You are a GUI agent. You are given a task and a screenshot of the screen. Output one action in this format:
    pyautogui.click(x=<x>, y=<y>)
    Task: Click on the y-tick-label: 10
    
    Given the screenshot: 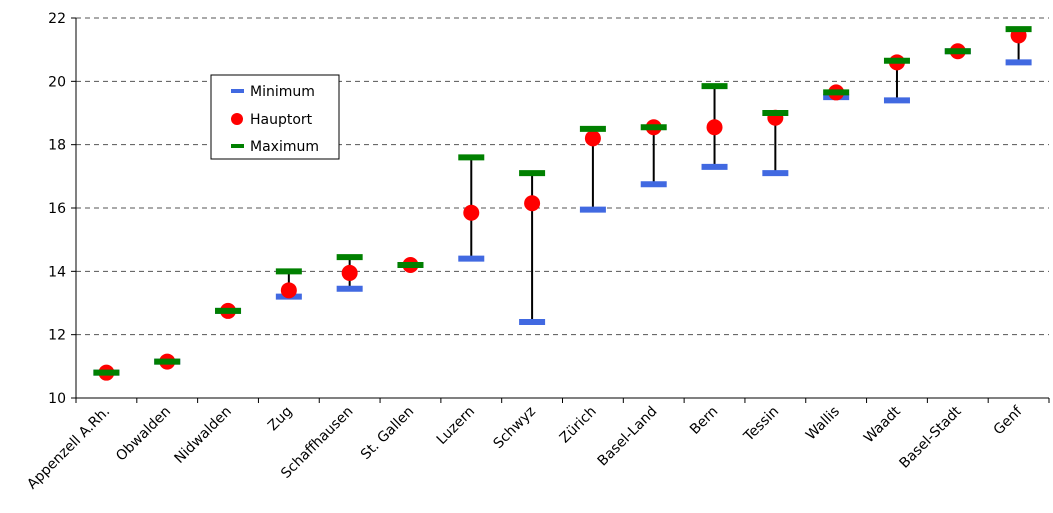 What is the action you would take?
    pyautogui.click(x=57, y=399)
    